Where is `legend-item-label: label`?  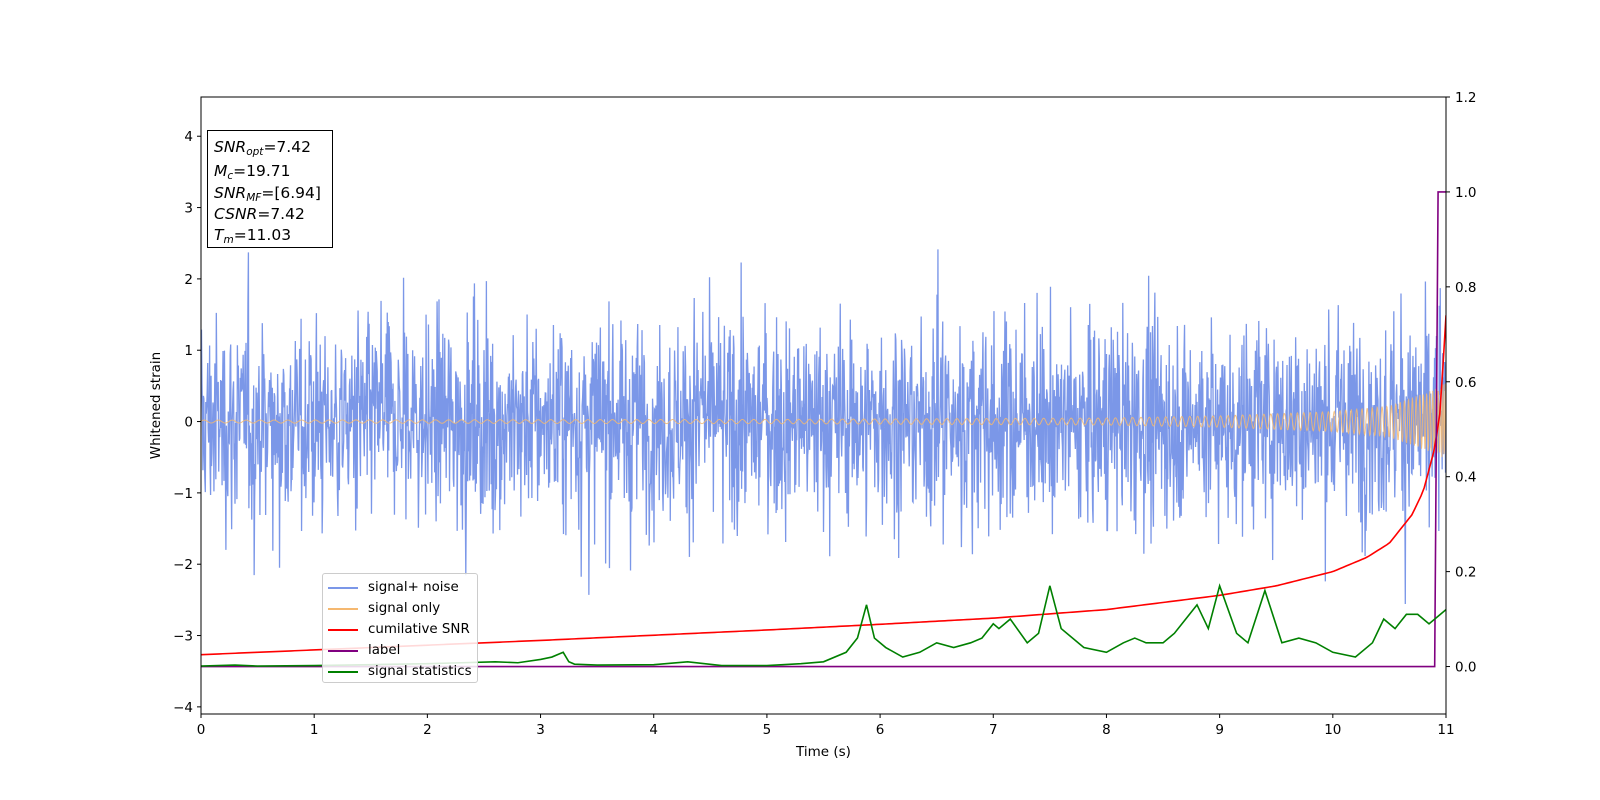 legend-item-label: label is located at coordinates (400, 650).